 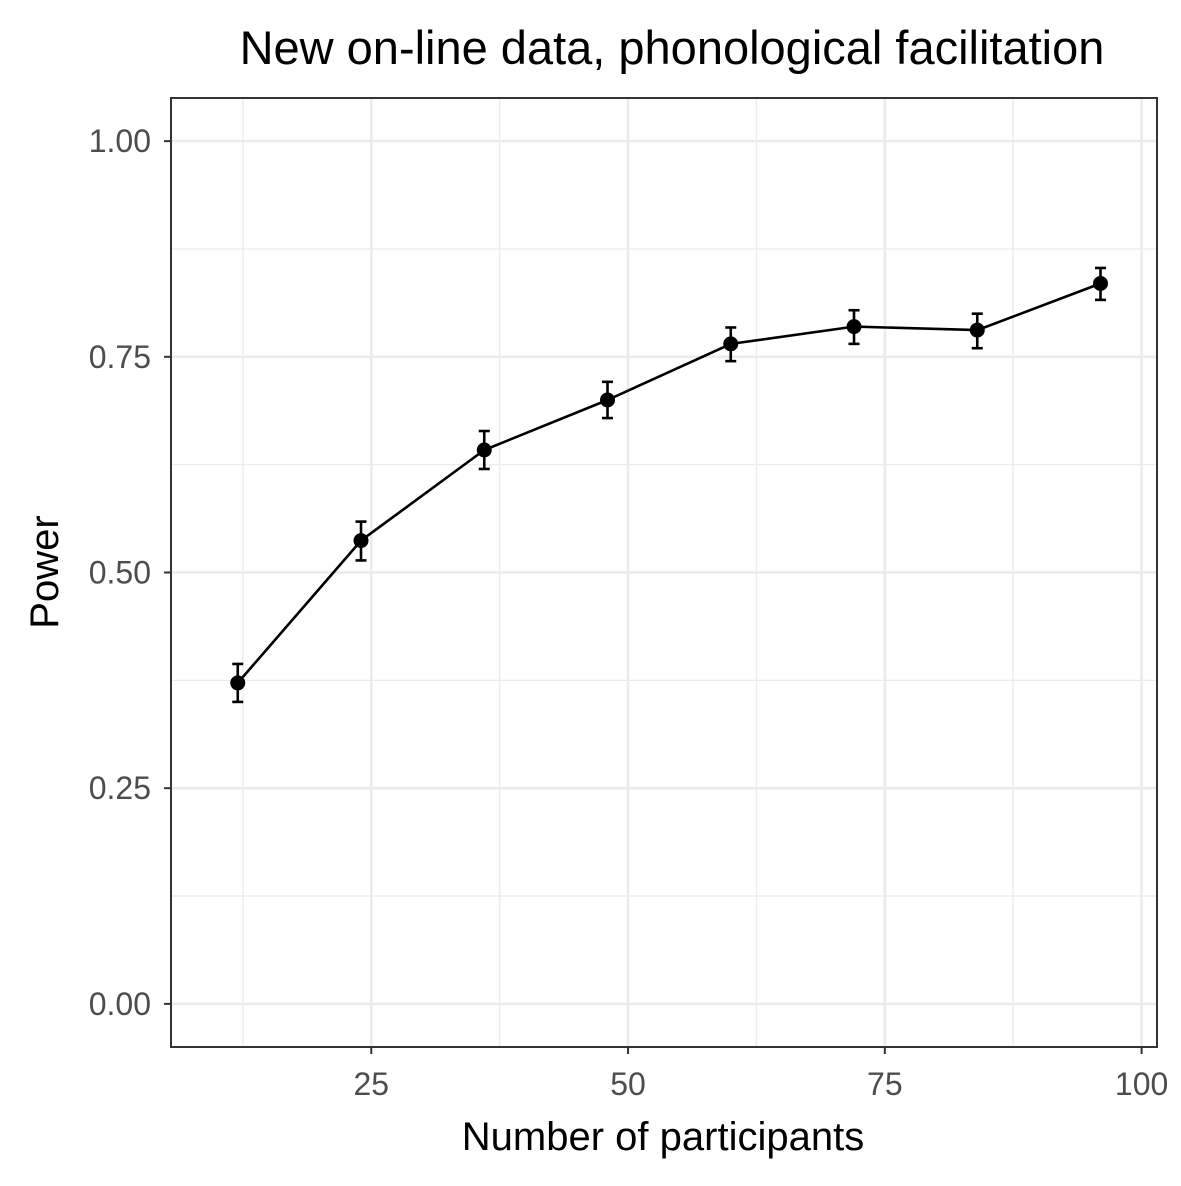 What do you see at coordinates (120, 788) in the screenshot?
I see `y-tick-label: 0.25` at bounding box center [120, 788].